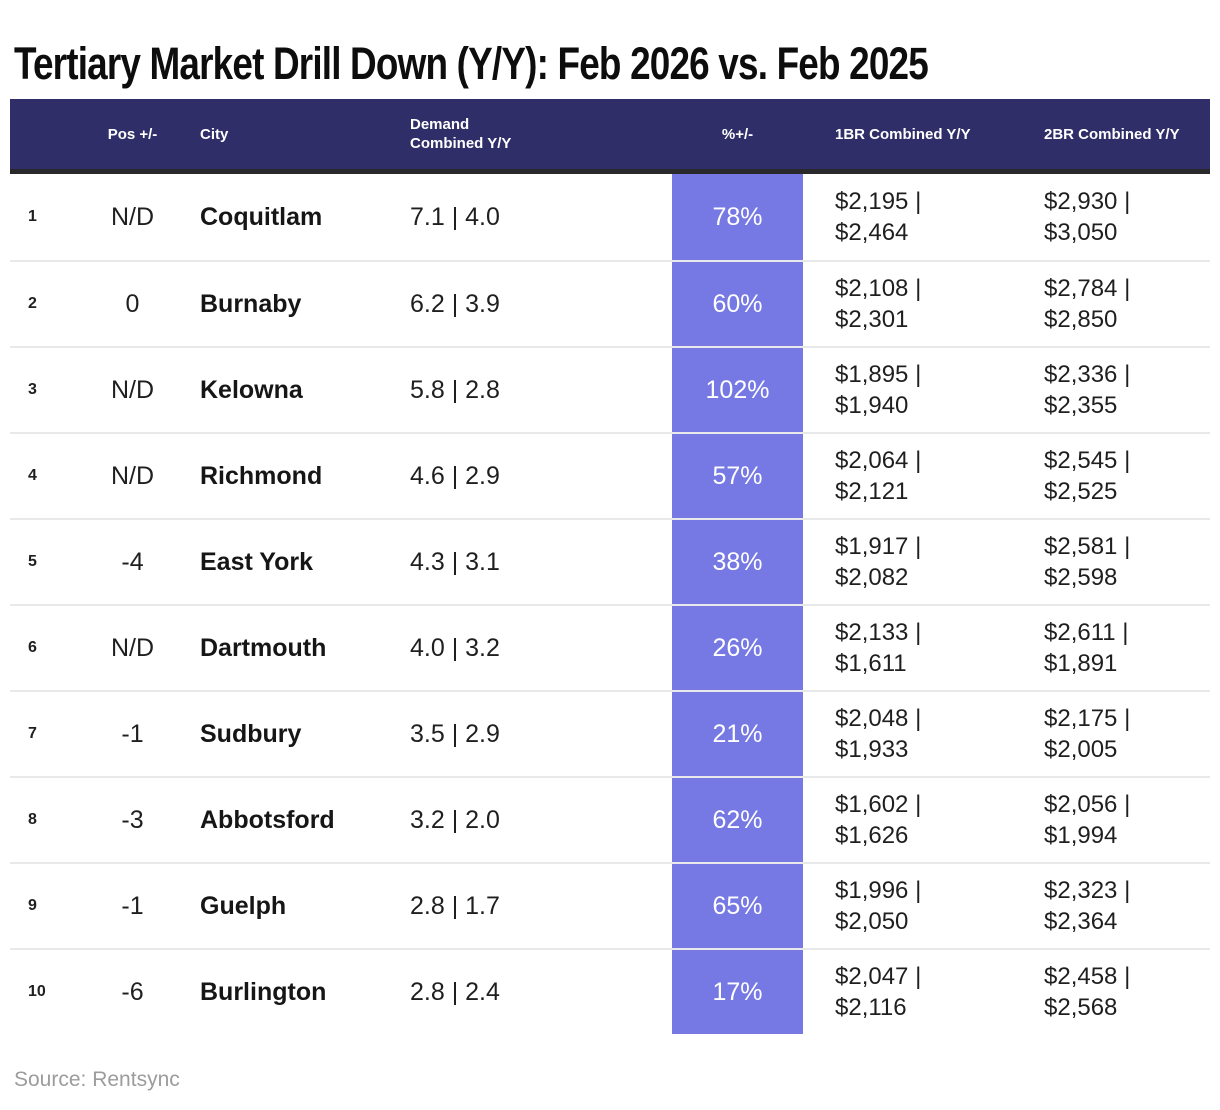 The width and height of the screenshot is (1220, 1110). I want to click on rent-1br-cell: $2,108 | $2,301, so click(909, 304).